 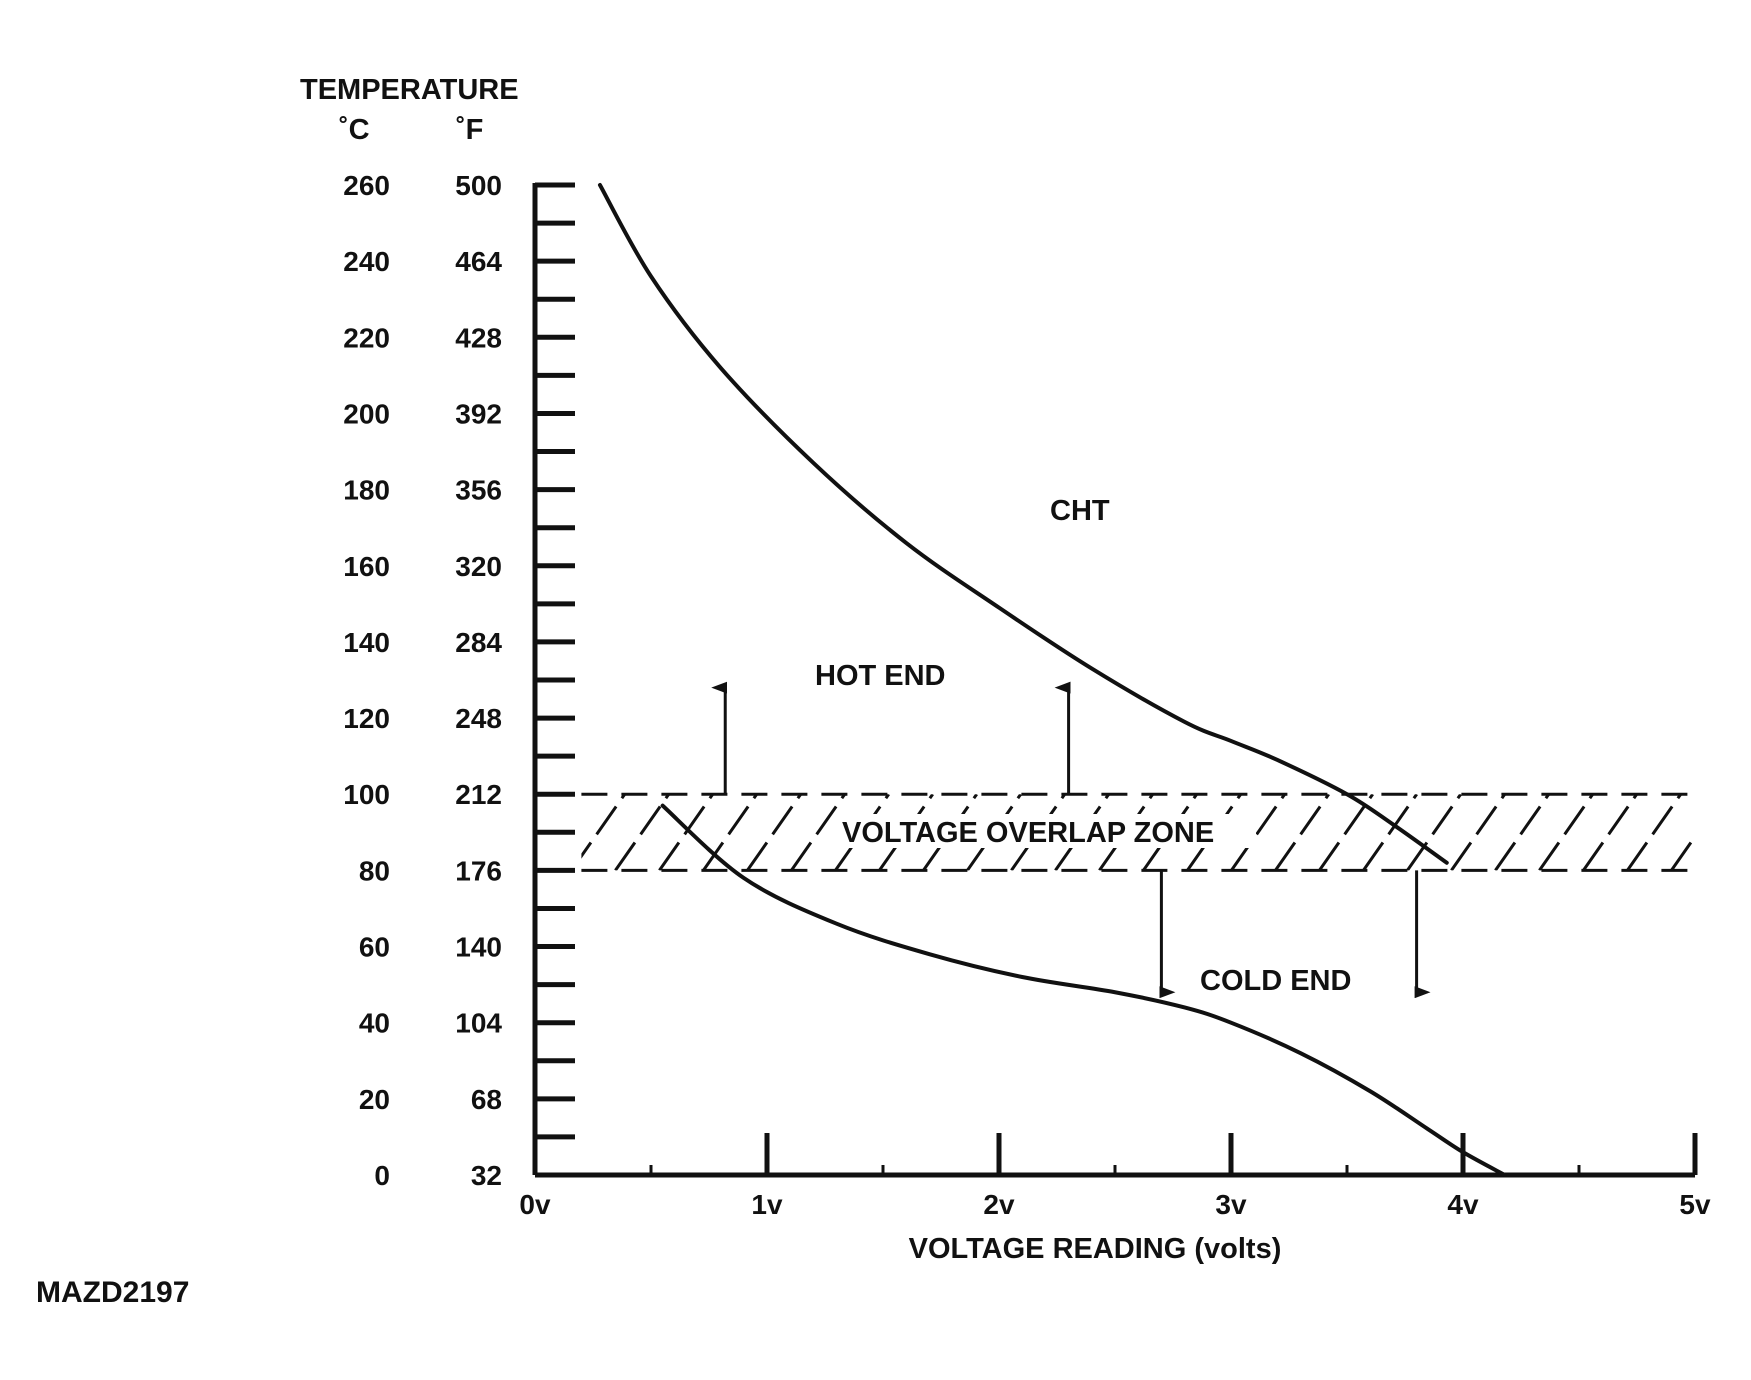 I want to click on y-tick-label-celsius: 80, so click(x=374, y=870).